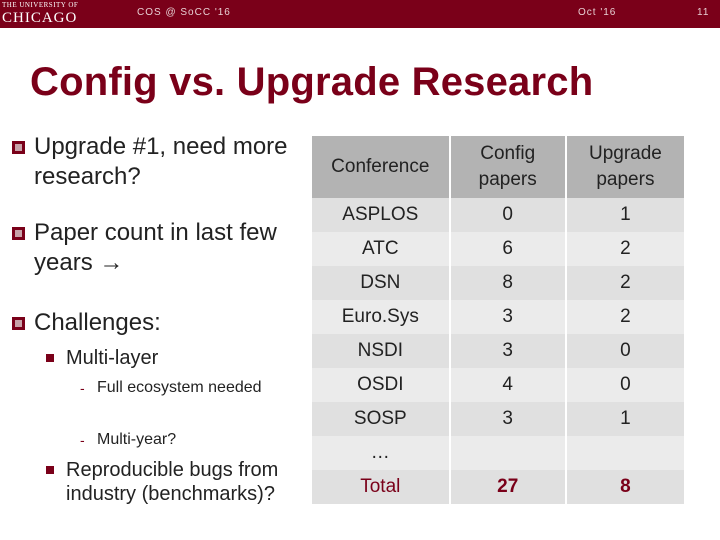  Describe the element at coordinates (624, 453) in the screenshot. I see `cell-upgrade` at that location.